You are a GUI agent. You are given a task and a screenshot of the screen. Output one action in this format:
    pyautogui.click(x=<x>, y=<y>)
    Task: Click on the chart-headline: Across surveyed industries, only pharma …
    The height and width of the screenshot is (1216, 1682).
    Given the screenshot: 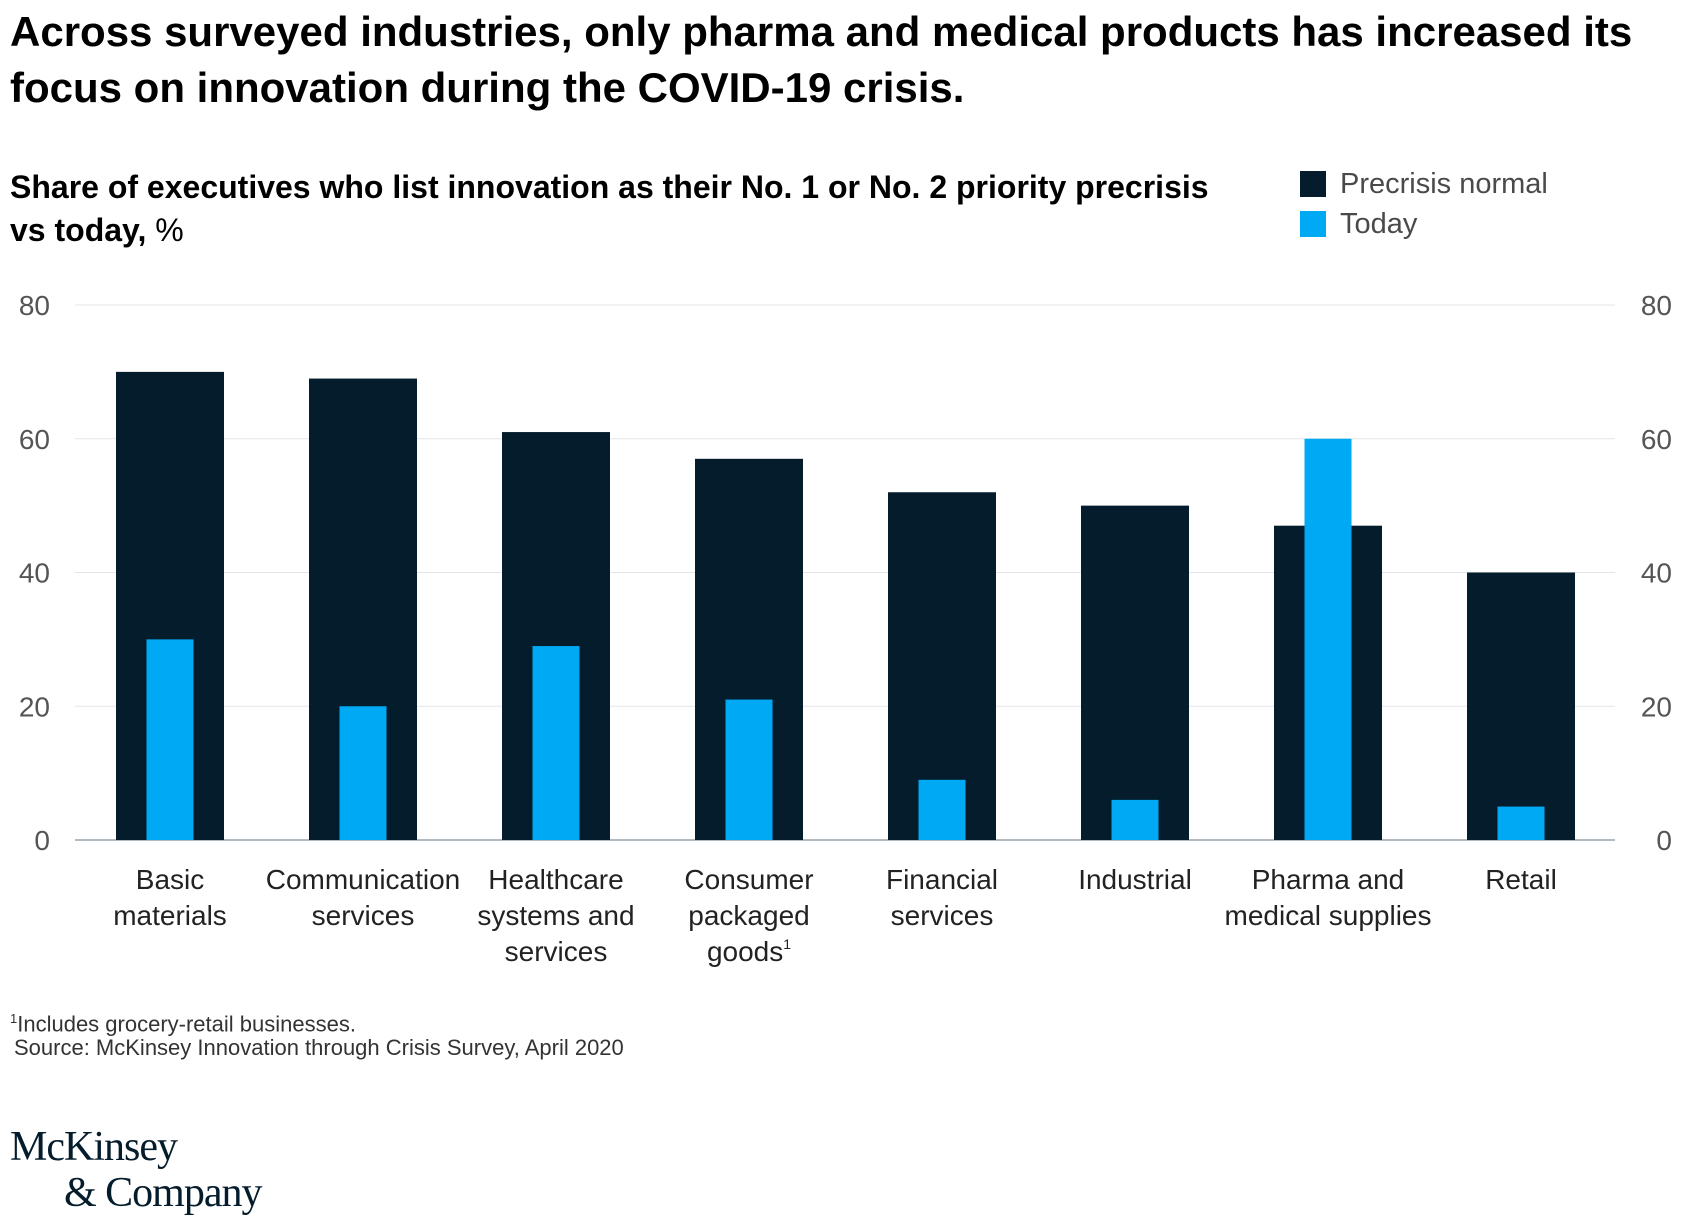 What is the action you would take?
    pyautogui.click(x=821, y=59)
    